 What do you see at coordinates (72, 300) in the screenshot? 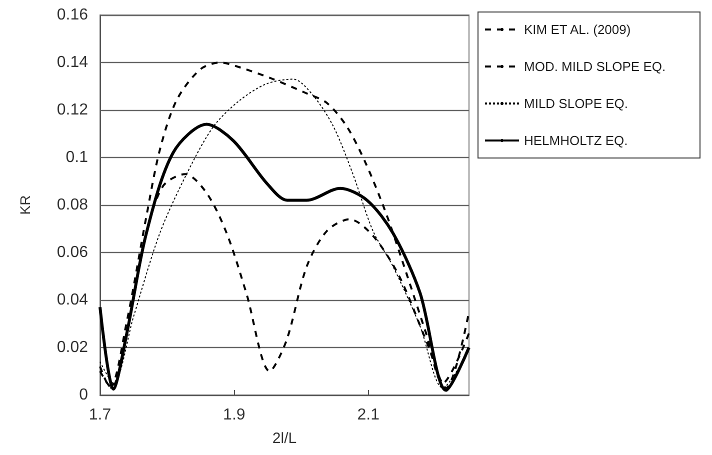
I see `y-tick-label: 0.04` at bounding box center [72, 300].